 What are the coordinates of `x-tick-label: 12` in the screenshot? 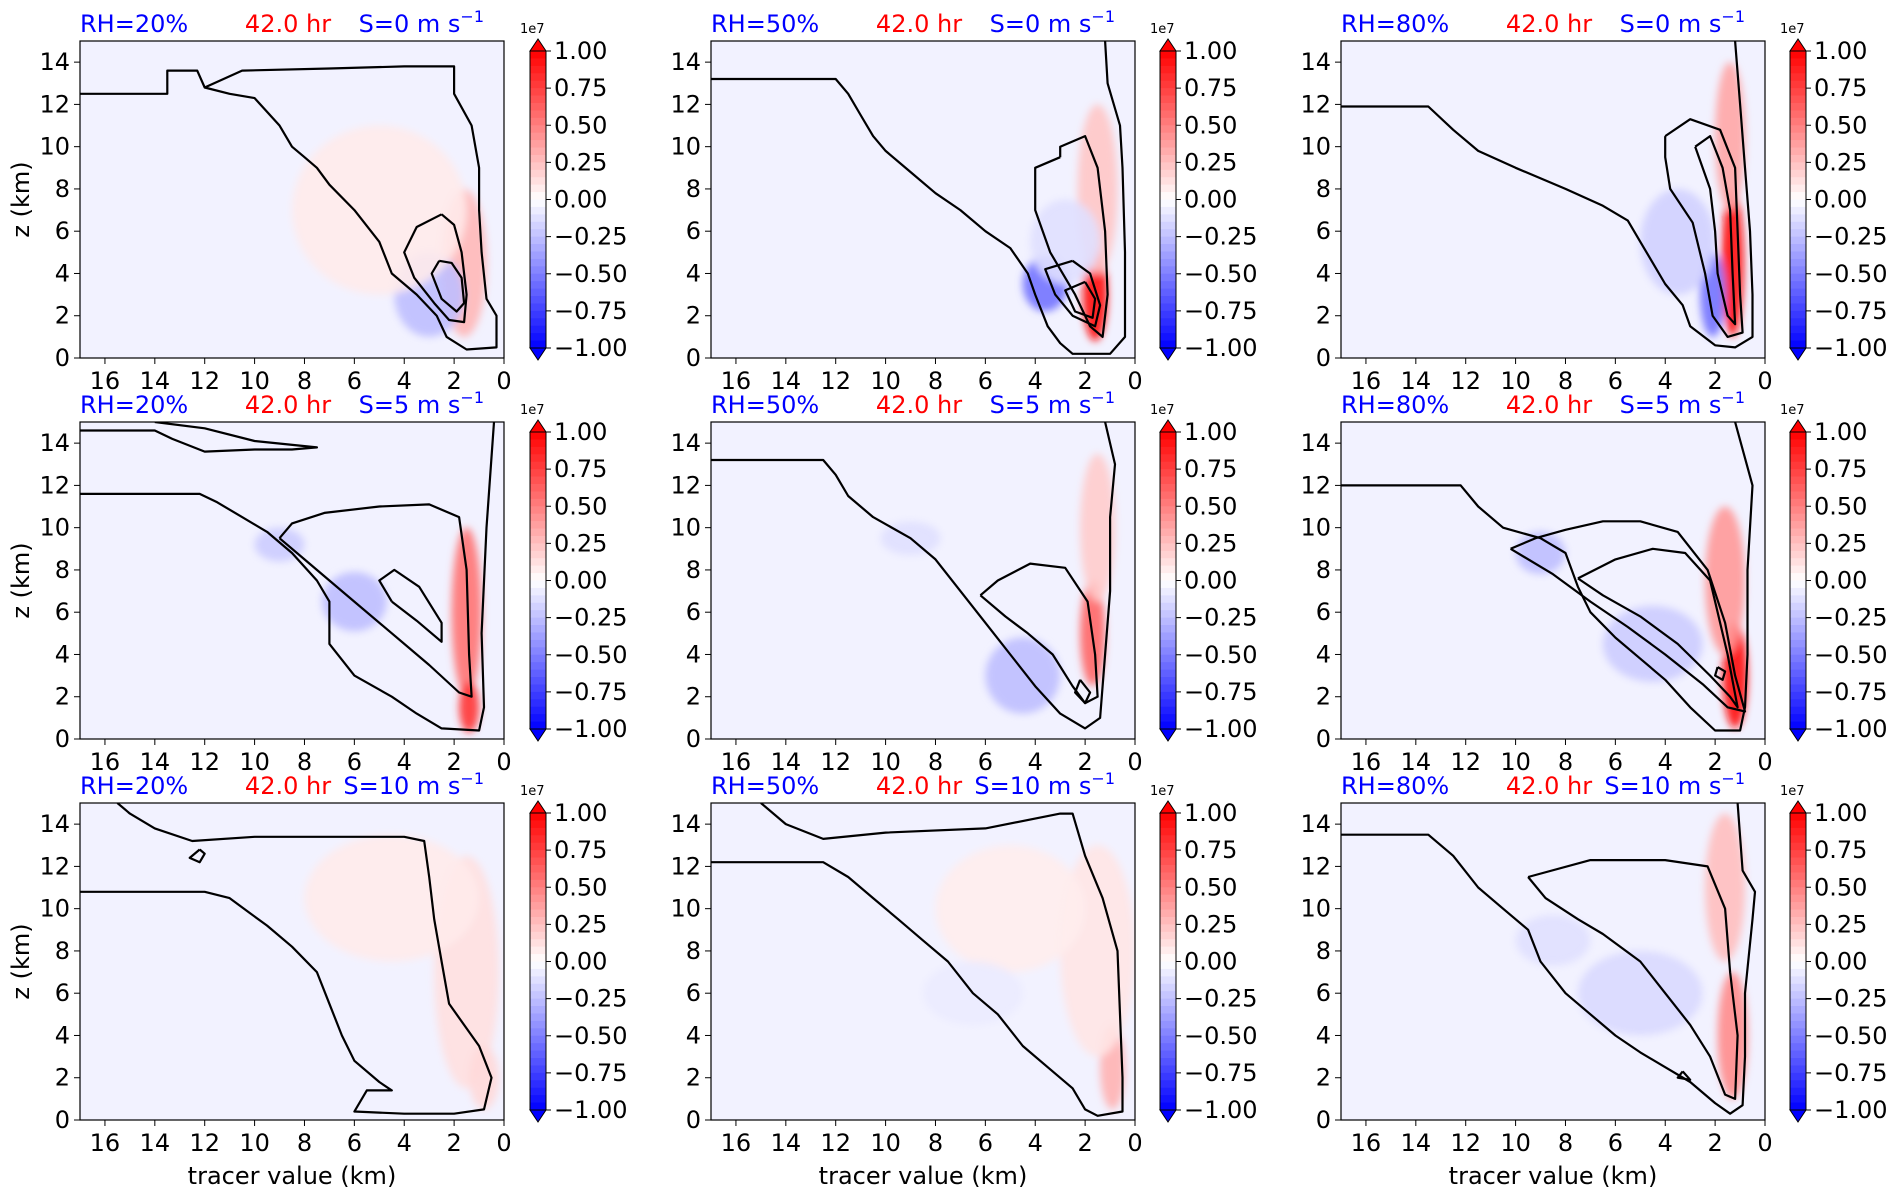 It's located at (204, 1143).